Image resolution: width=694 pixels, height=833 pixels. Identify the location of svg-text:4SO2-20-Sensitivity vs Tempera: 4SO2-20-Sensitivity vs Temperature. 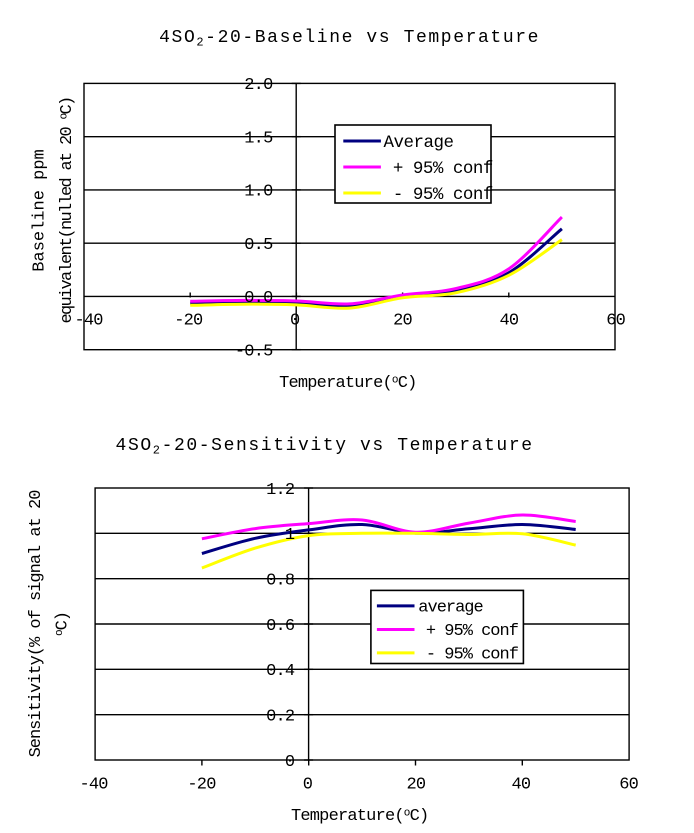
(325, 447).